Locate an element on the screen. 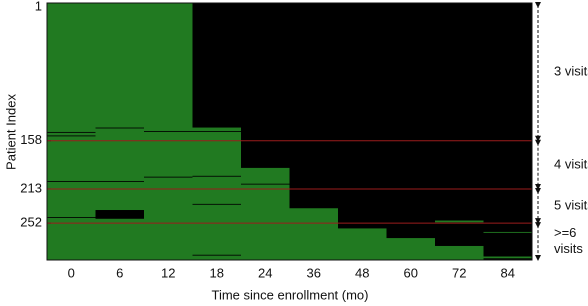 This screenshot has width=588, height=306. group-label: 5 visits is located at coordinates (571, 204).